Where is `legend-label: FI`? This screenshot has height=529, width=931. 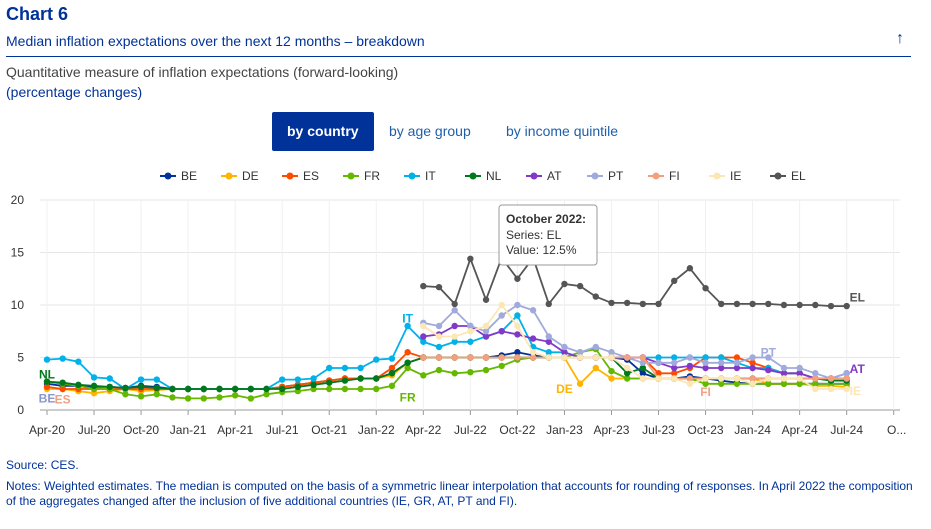
legend-label: FI is located at coordinates (674, 176).